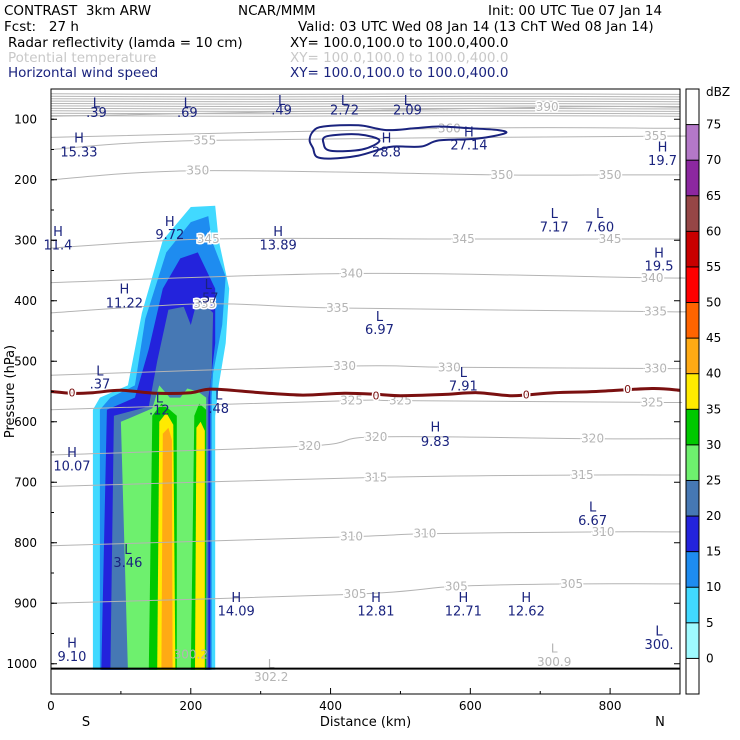 This screenshot has width=740, height=740. Describe the element at coordinates (718, 92) in the screenshot. I see `colorbar-unit: dBZ` at that location.